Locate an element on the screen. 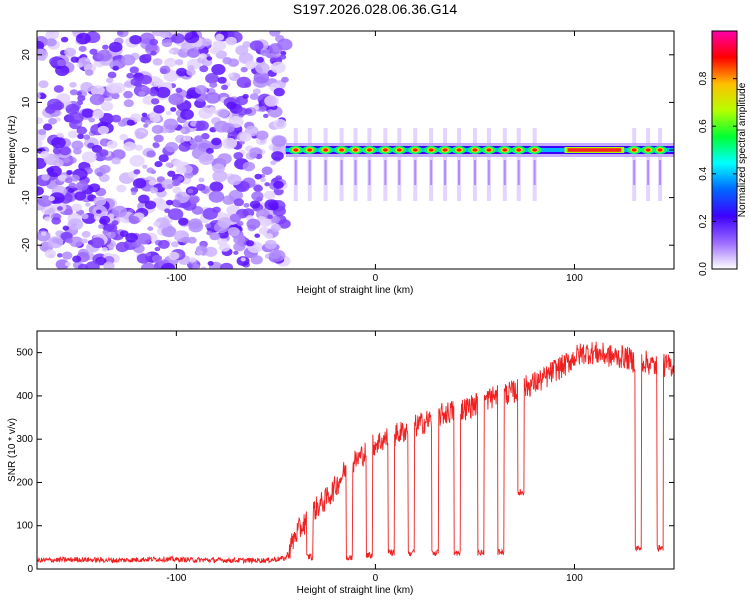 This screenshot has height=600, width=750. spectrogram-xtick-label: 100 is located at coordinates (574, 278).